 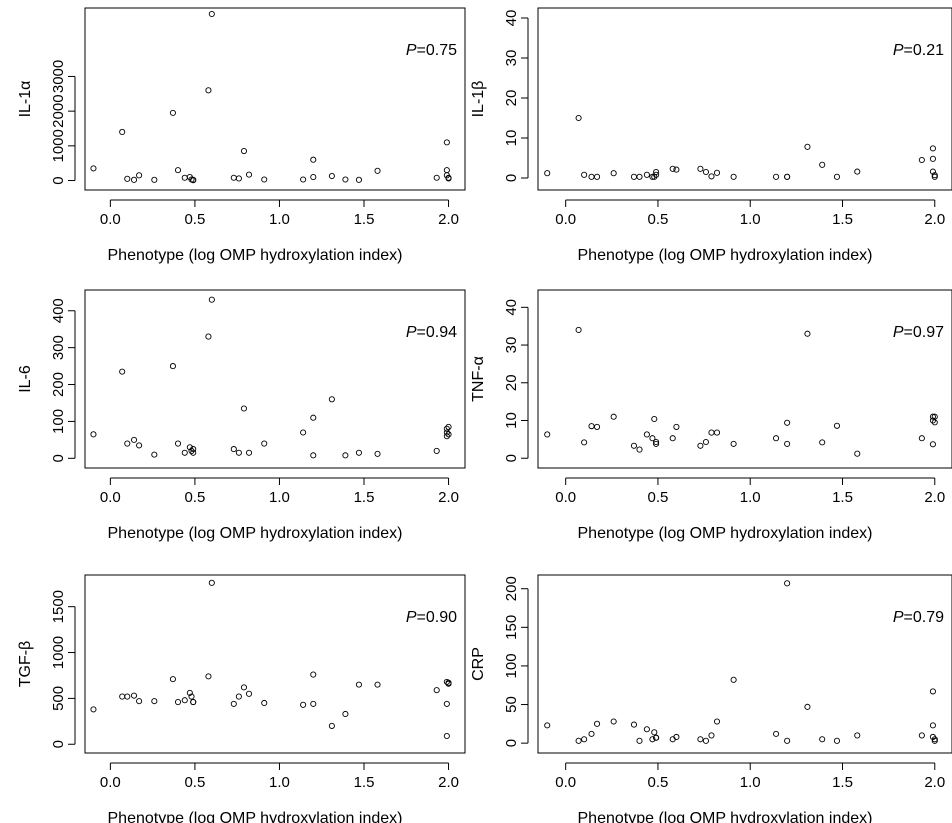 What do you see at coordinates (658, 219) in the screenshot?
I see `x-tick-label: 0.5` at bounding box center [658, 219].